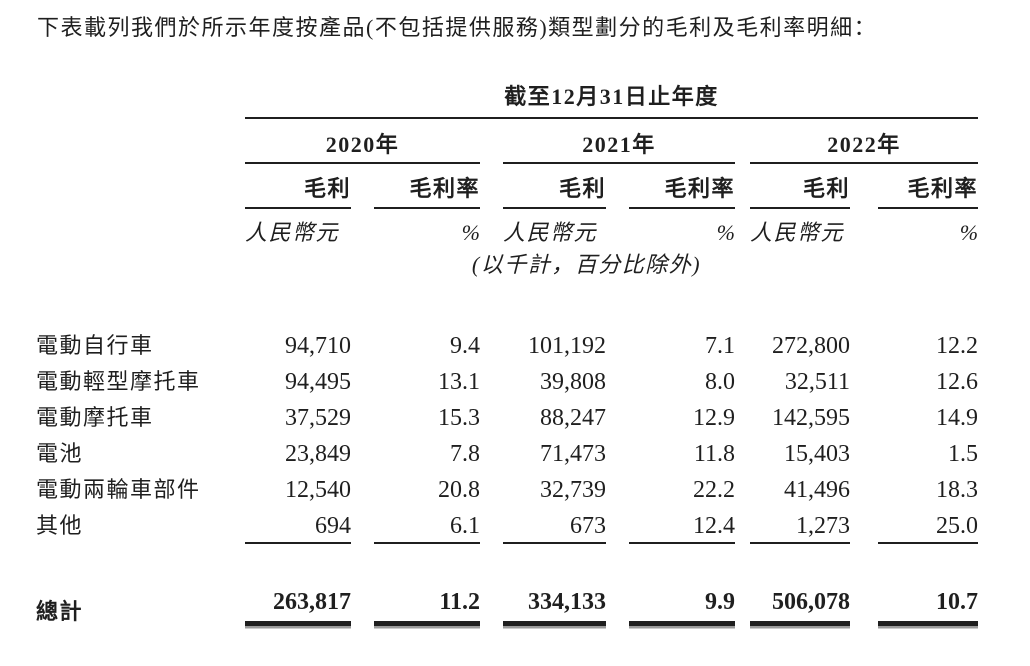 This screenshot has width=1030, height=666. I want to click on cell-value: 7.1, so click(720, 346).